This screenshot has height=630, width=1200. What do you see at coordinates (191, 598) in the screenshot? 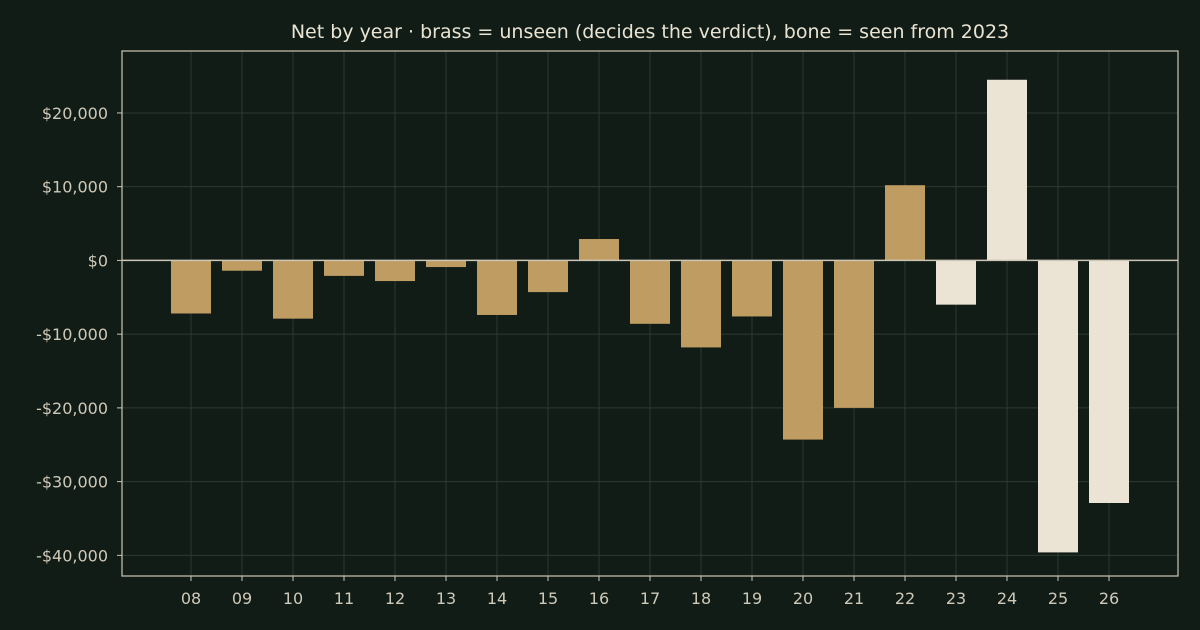
I see `x-tick-label: 08` at bounding box center [191, 598].